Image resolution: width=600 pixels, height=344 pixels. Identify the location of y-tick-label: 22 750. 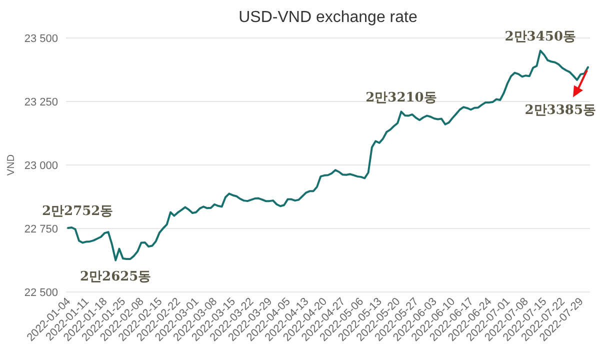
(41, 230).